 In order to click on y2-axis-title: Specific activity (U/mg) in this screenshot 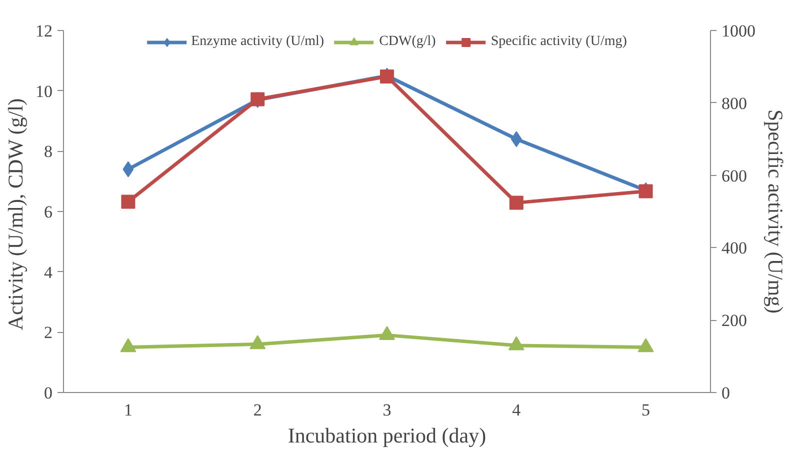, I will do `click(776, 211)`.